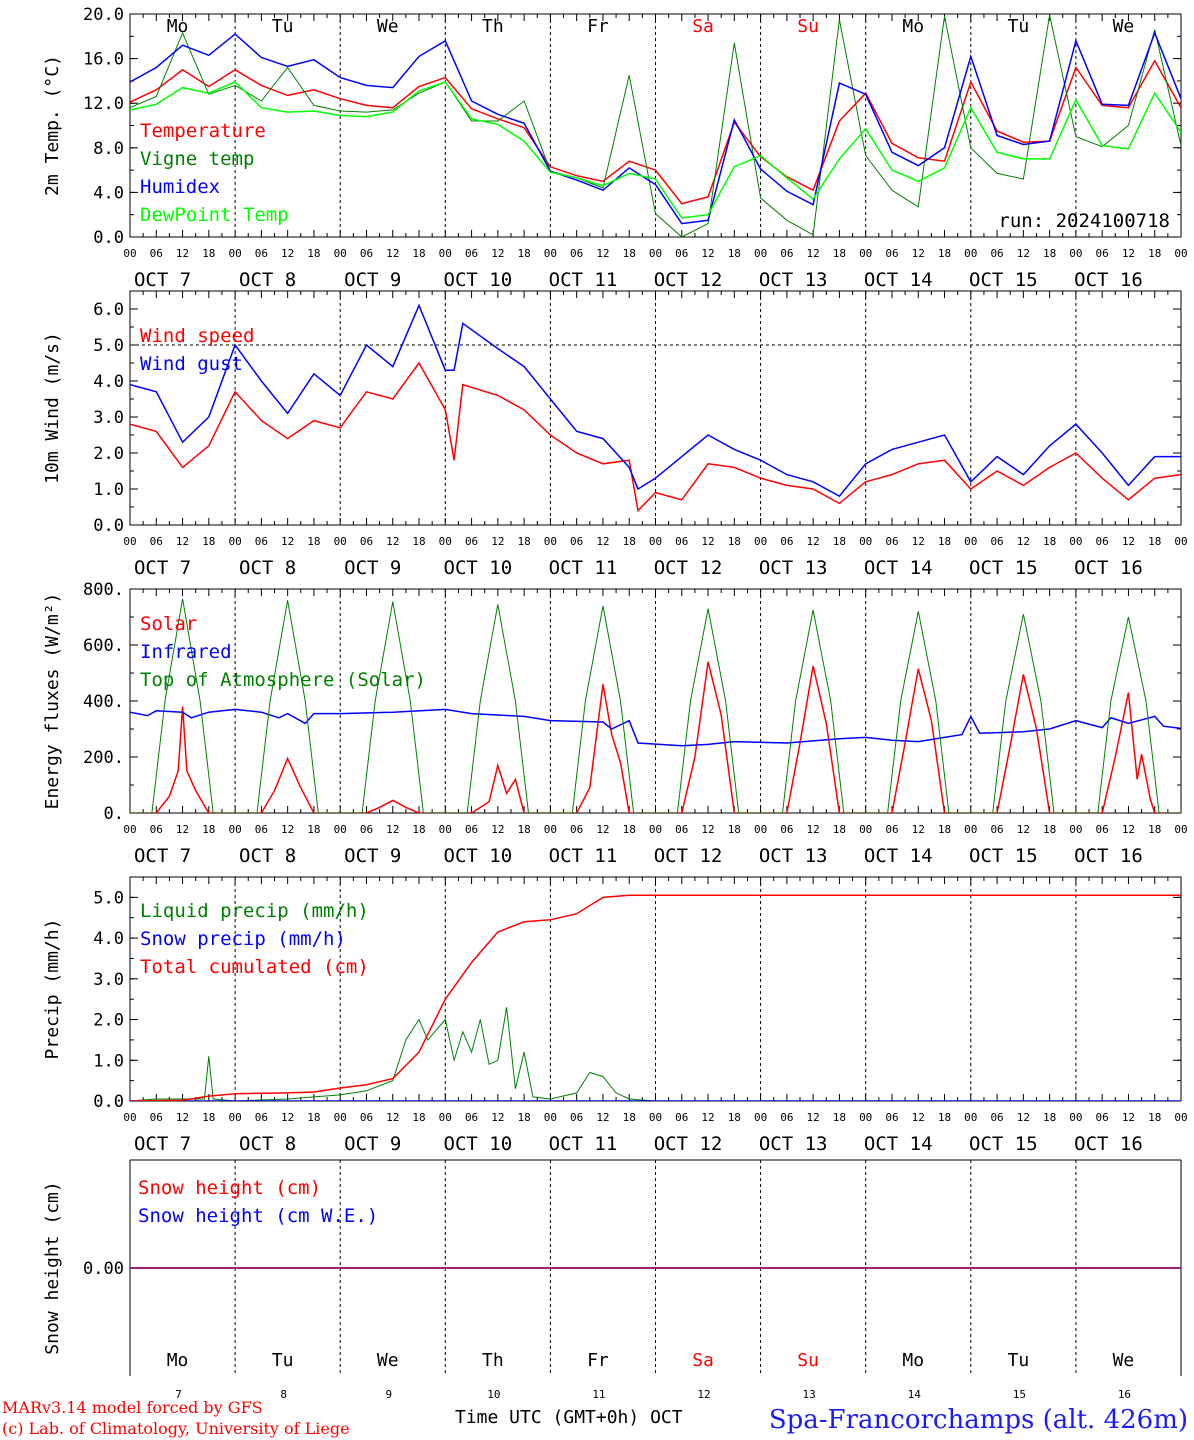 This screenshot has height=1440, width=1194. What do you see at coordinates (103, 646) in the screenshot?
I see `y-tick-label: 600.` at bounding box center [103, 646].